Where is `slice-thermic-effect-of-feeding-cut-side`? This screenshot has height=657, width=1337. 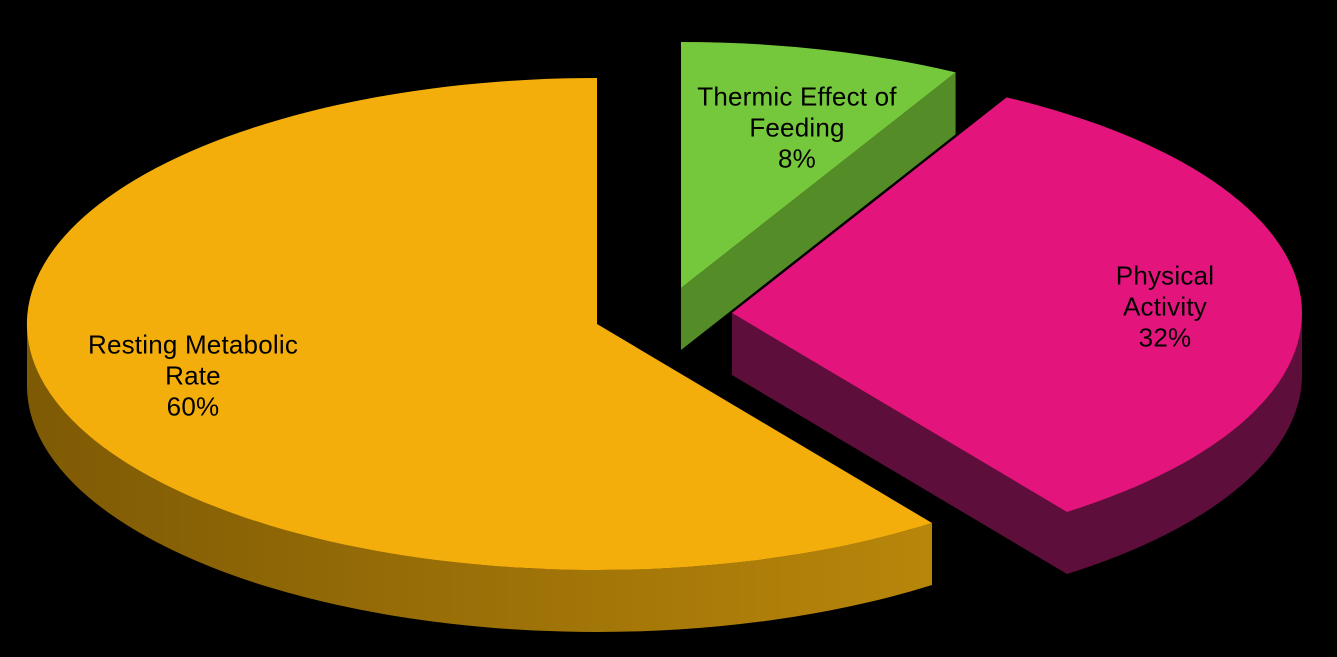
slice-thermic-effect-of-feeding-cut-side is located at coordinates (818, 211).